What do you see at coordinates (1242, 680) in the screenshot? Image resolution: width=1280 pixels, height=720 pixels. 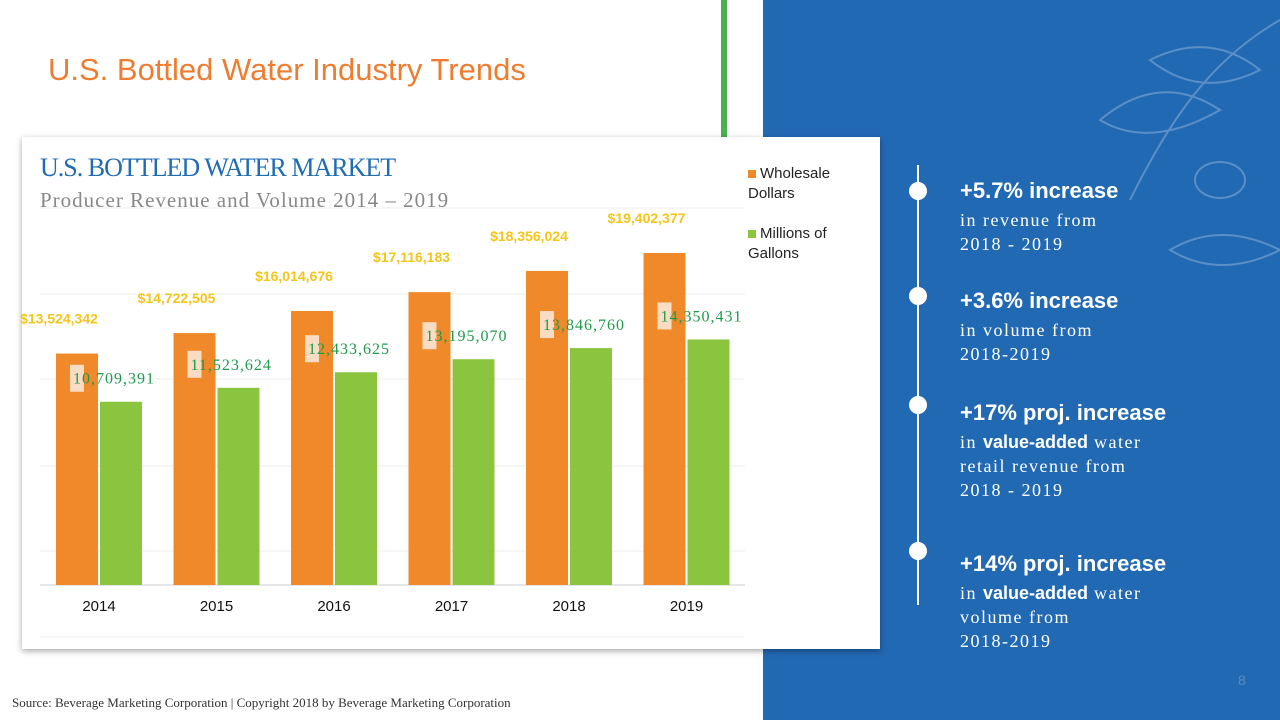 I see `page-number: 8` at bounding box center [1242, 680].